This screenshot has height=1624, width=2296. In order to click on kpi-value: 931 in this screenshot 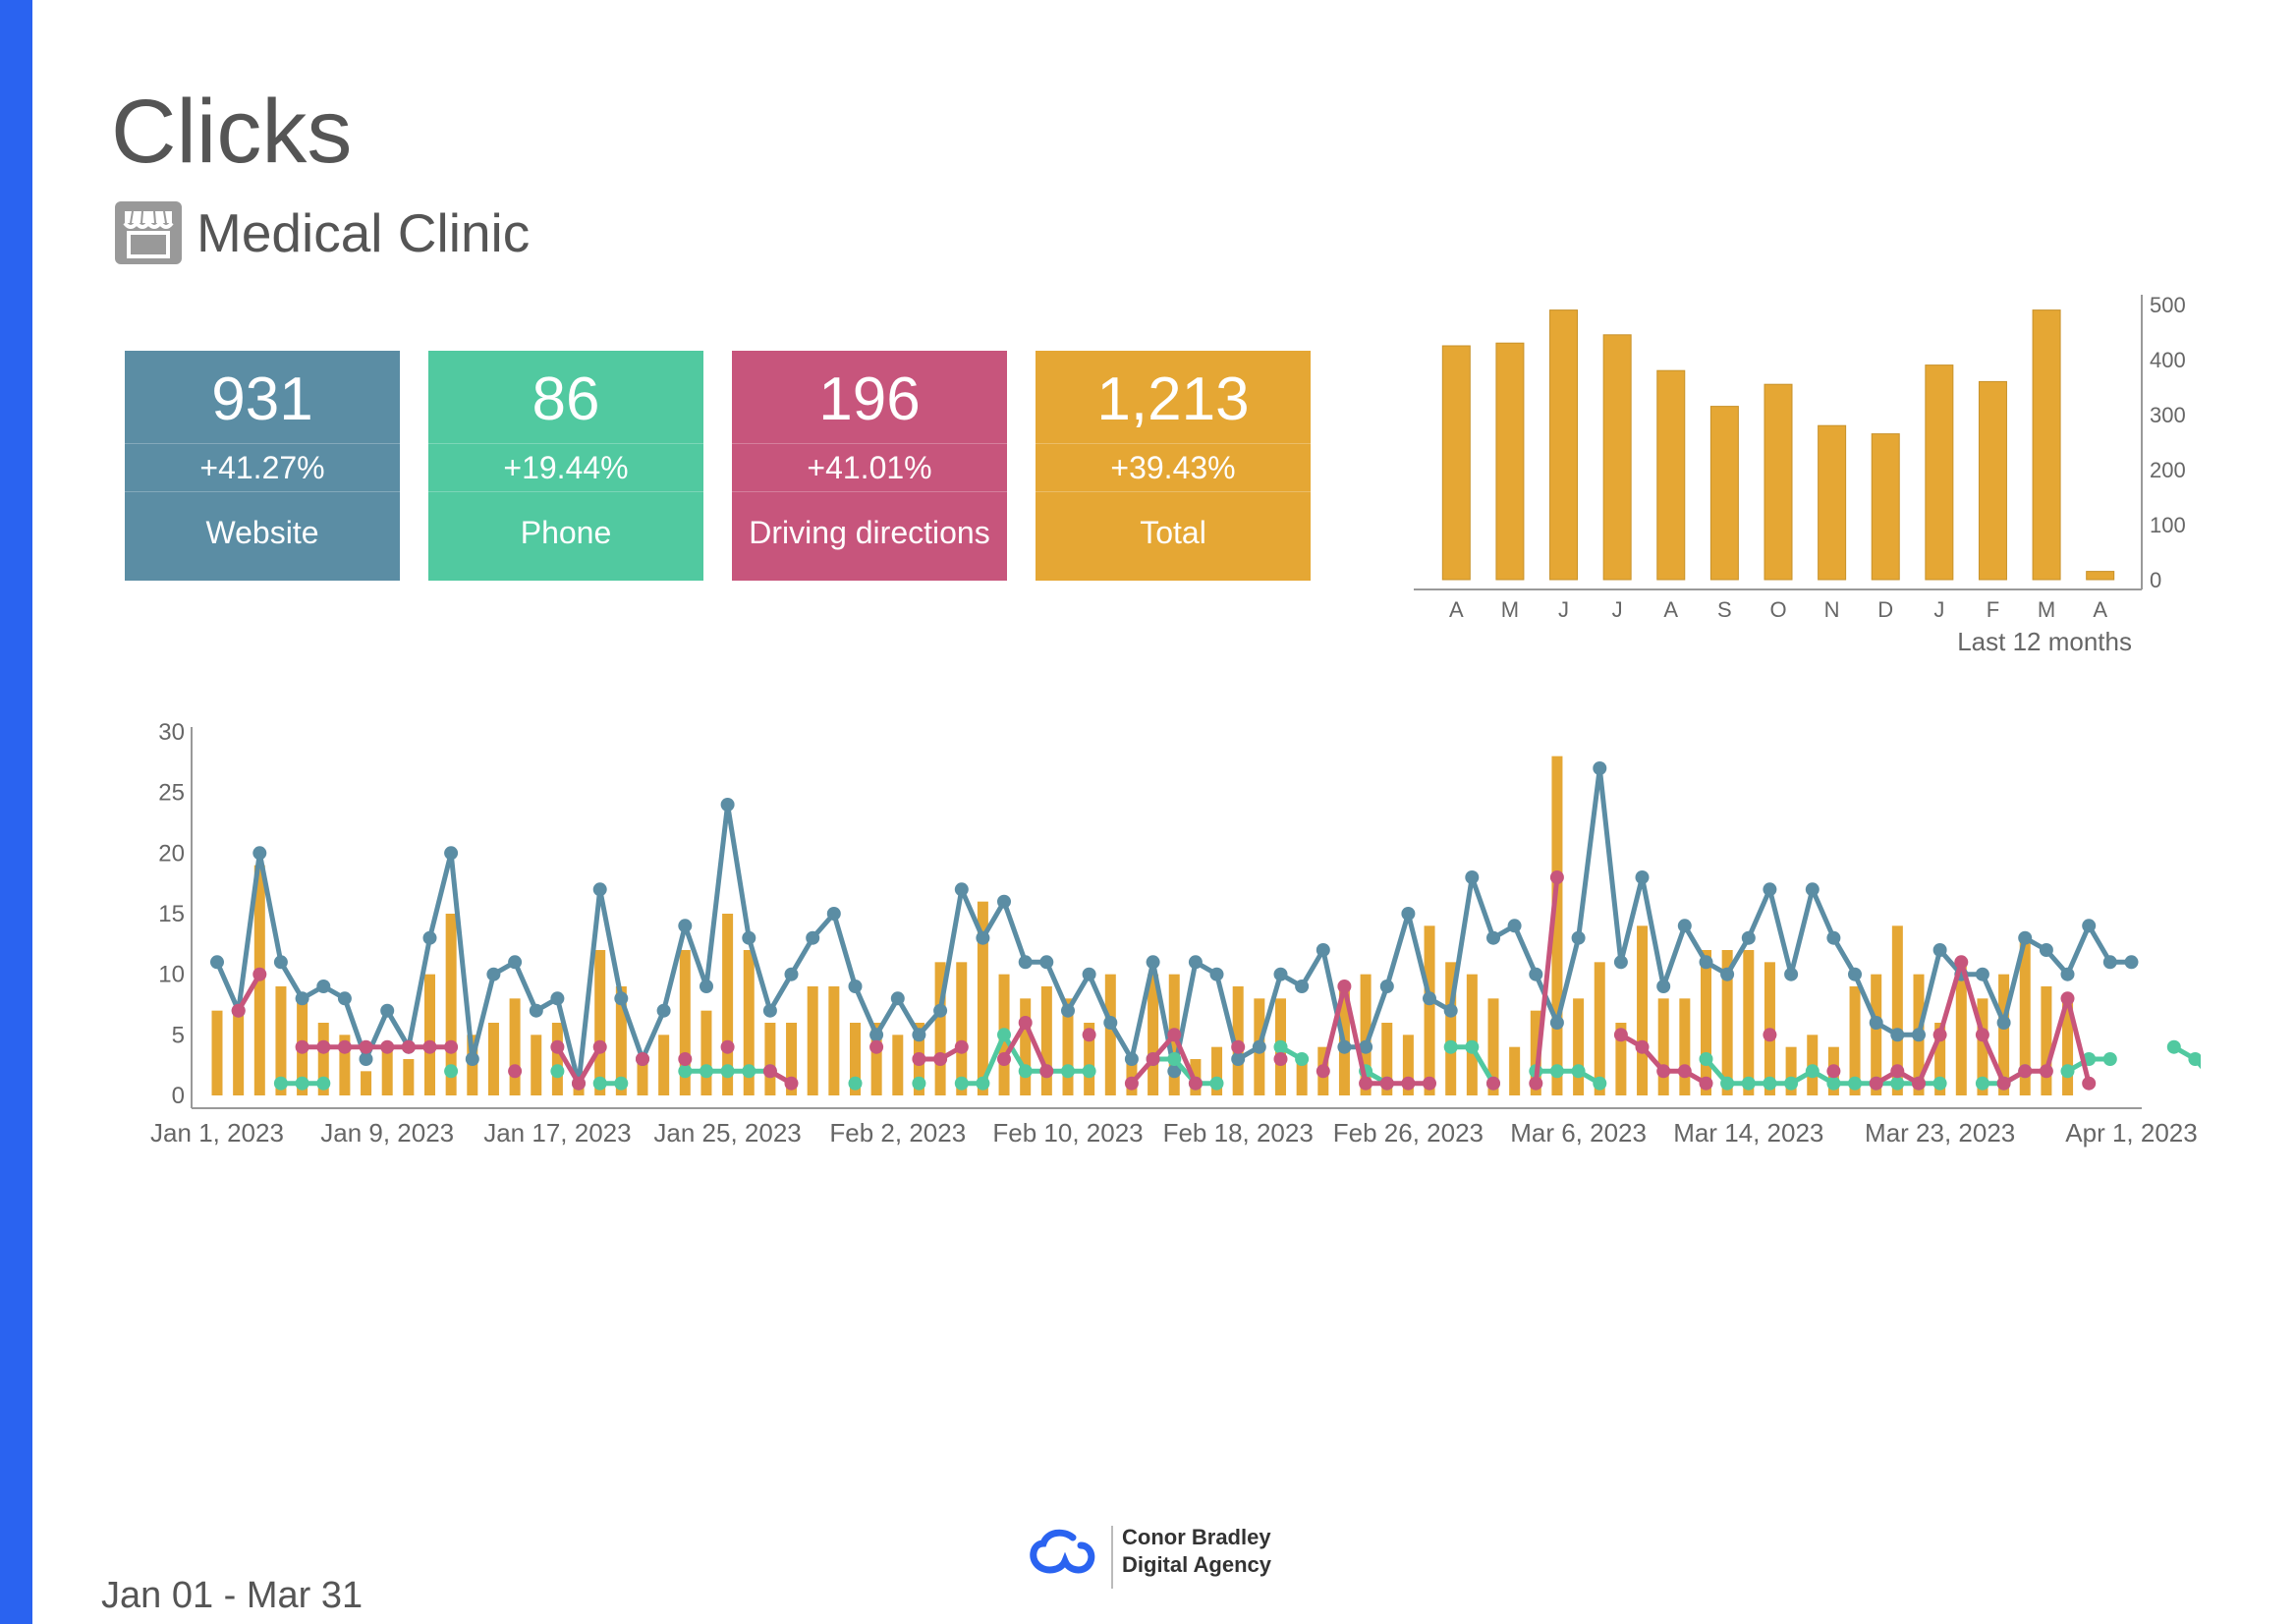, I will do `click(262, 399)`.